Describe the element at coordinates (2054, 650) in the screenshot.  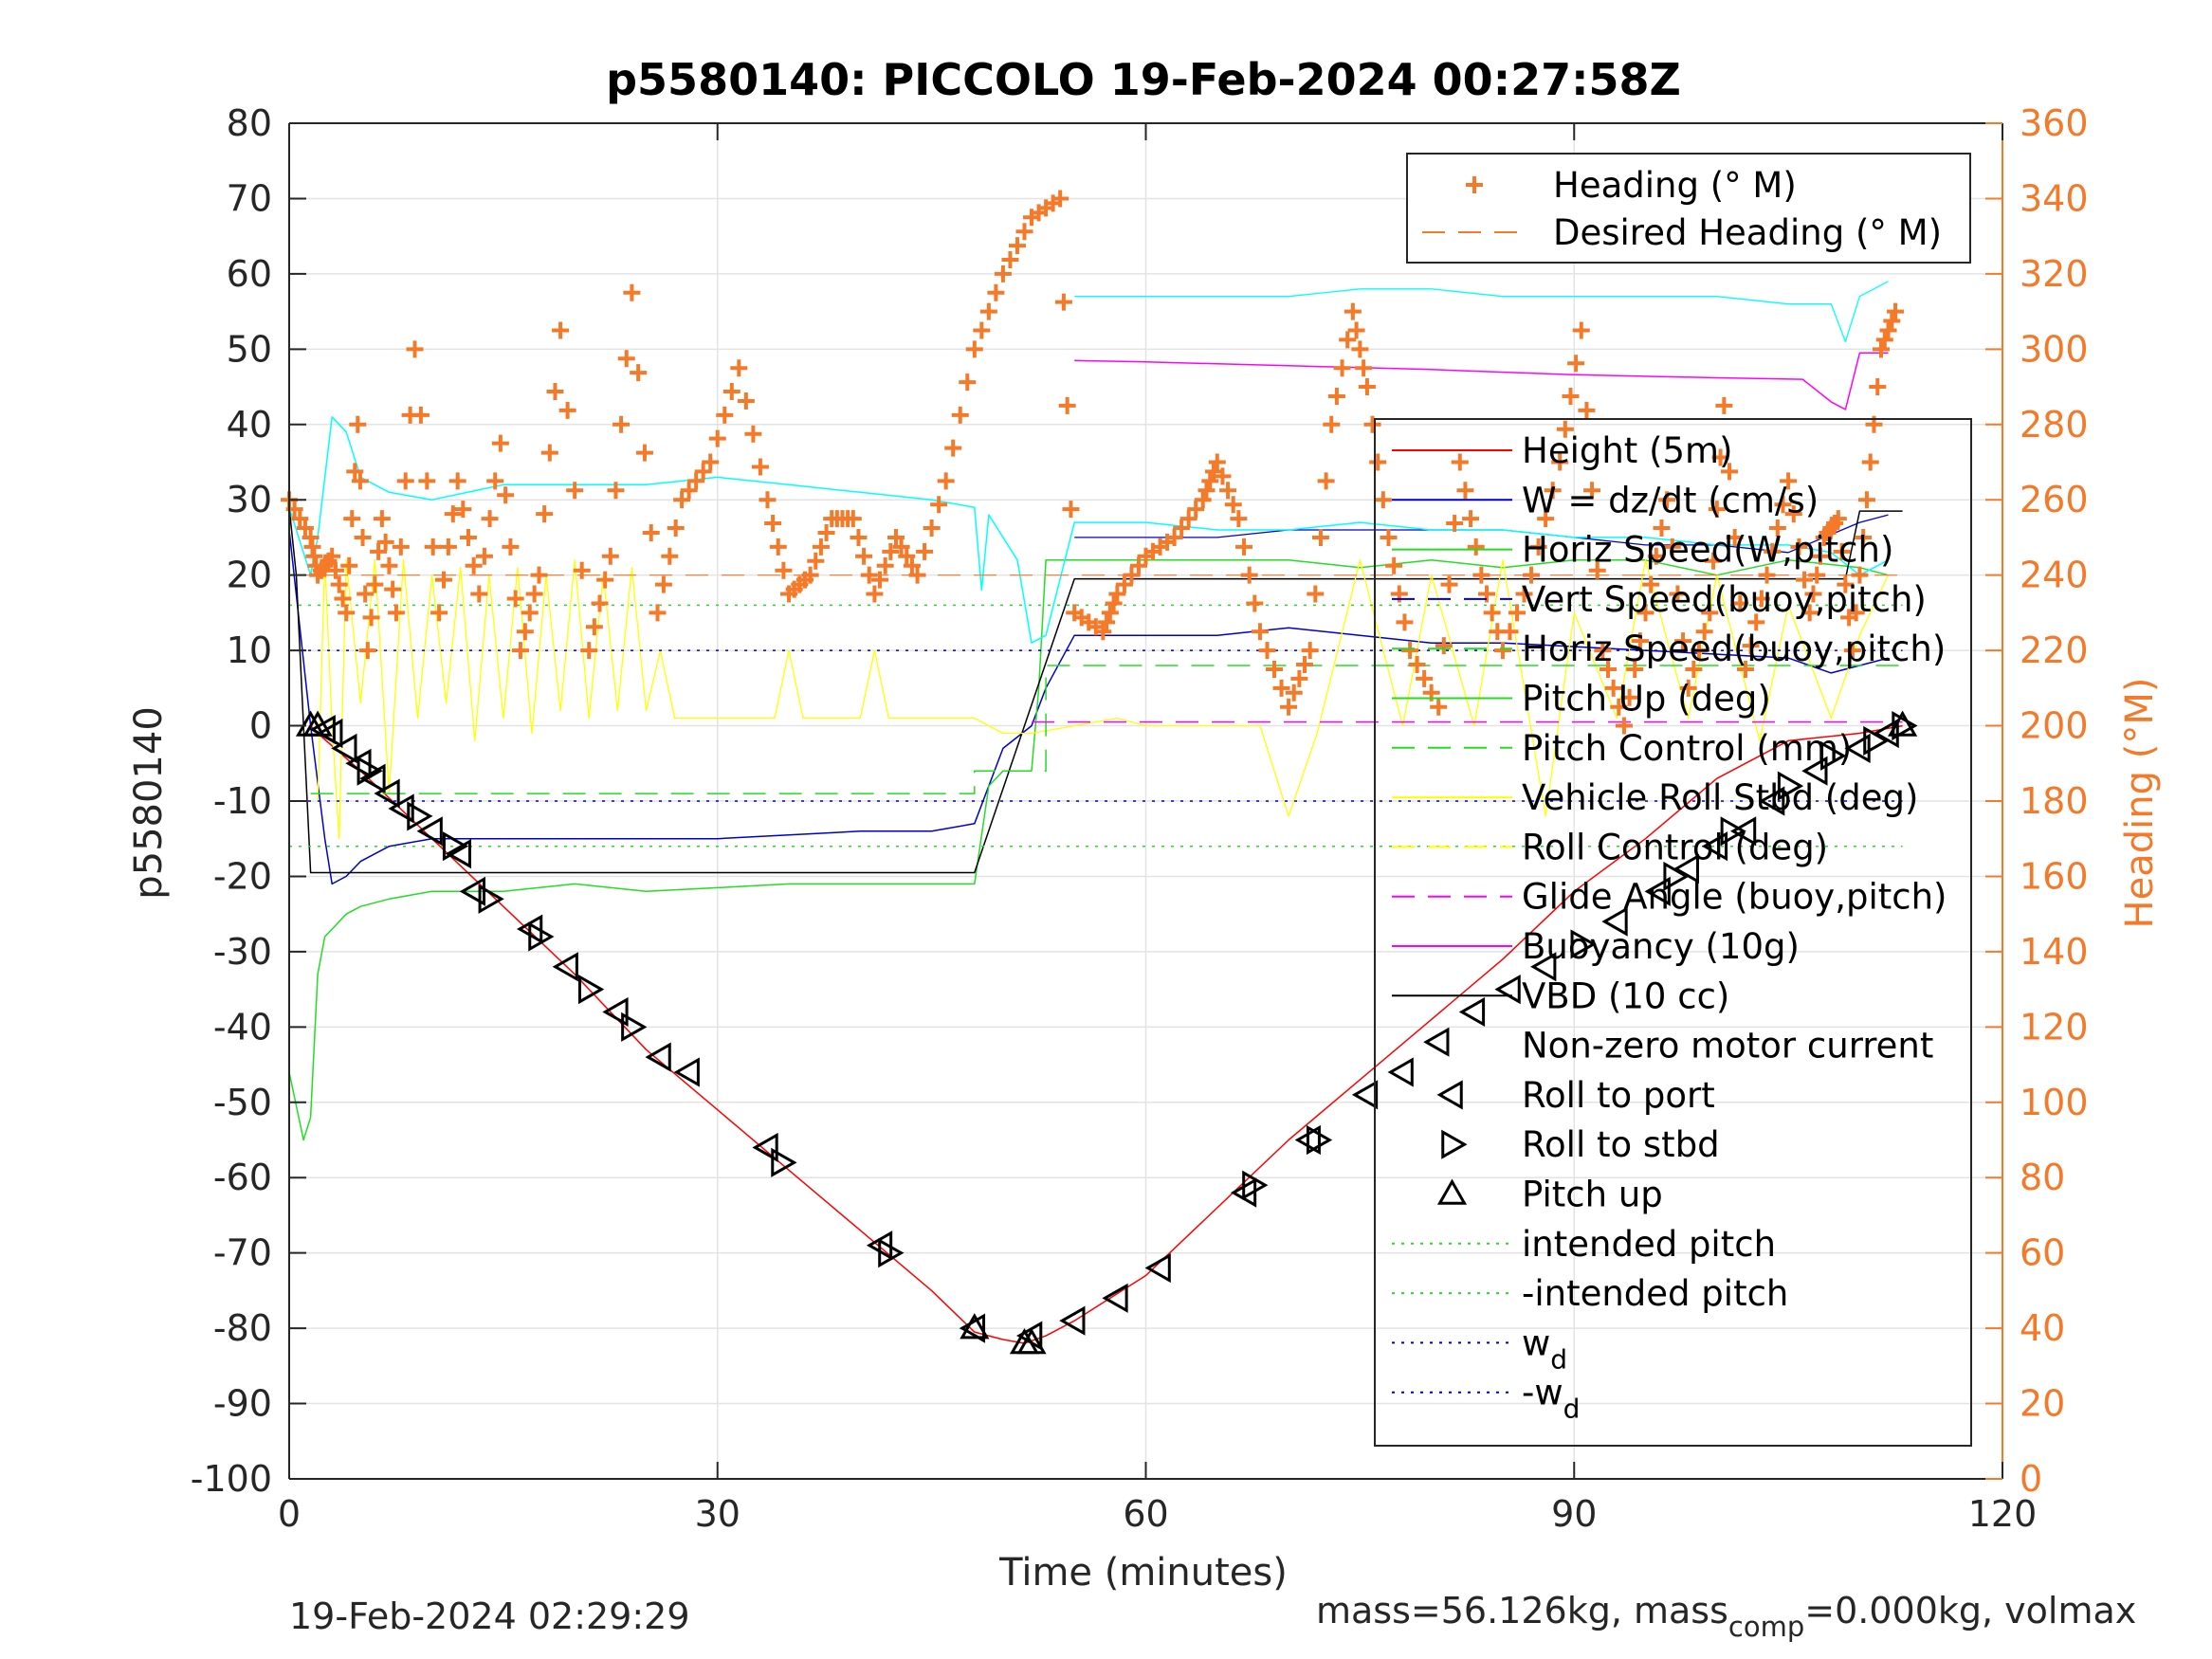
I see `y2-tick-label: 220` at that location.